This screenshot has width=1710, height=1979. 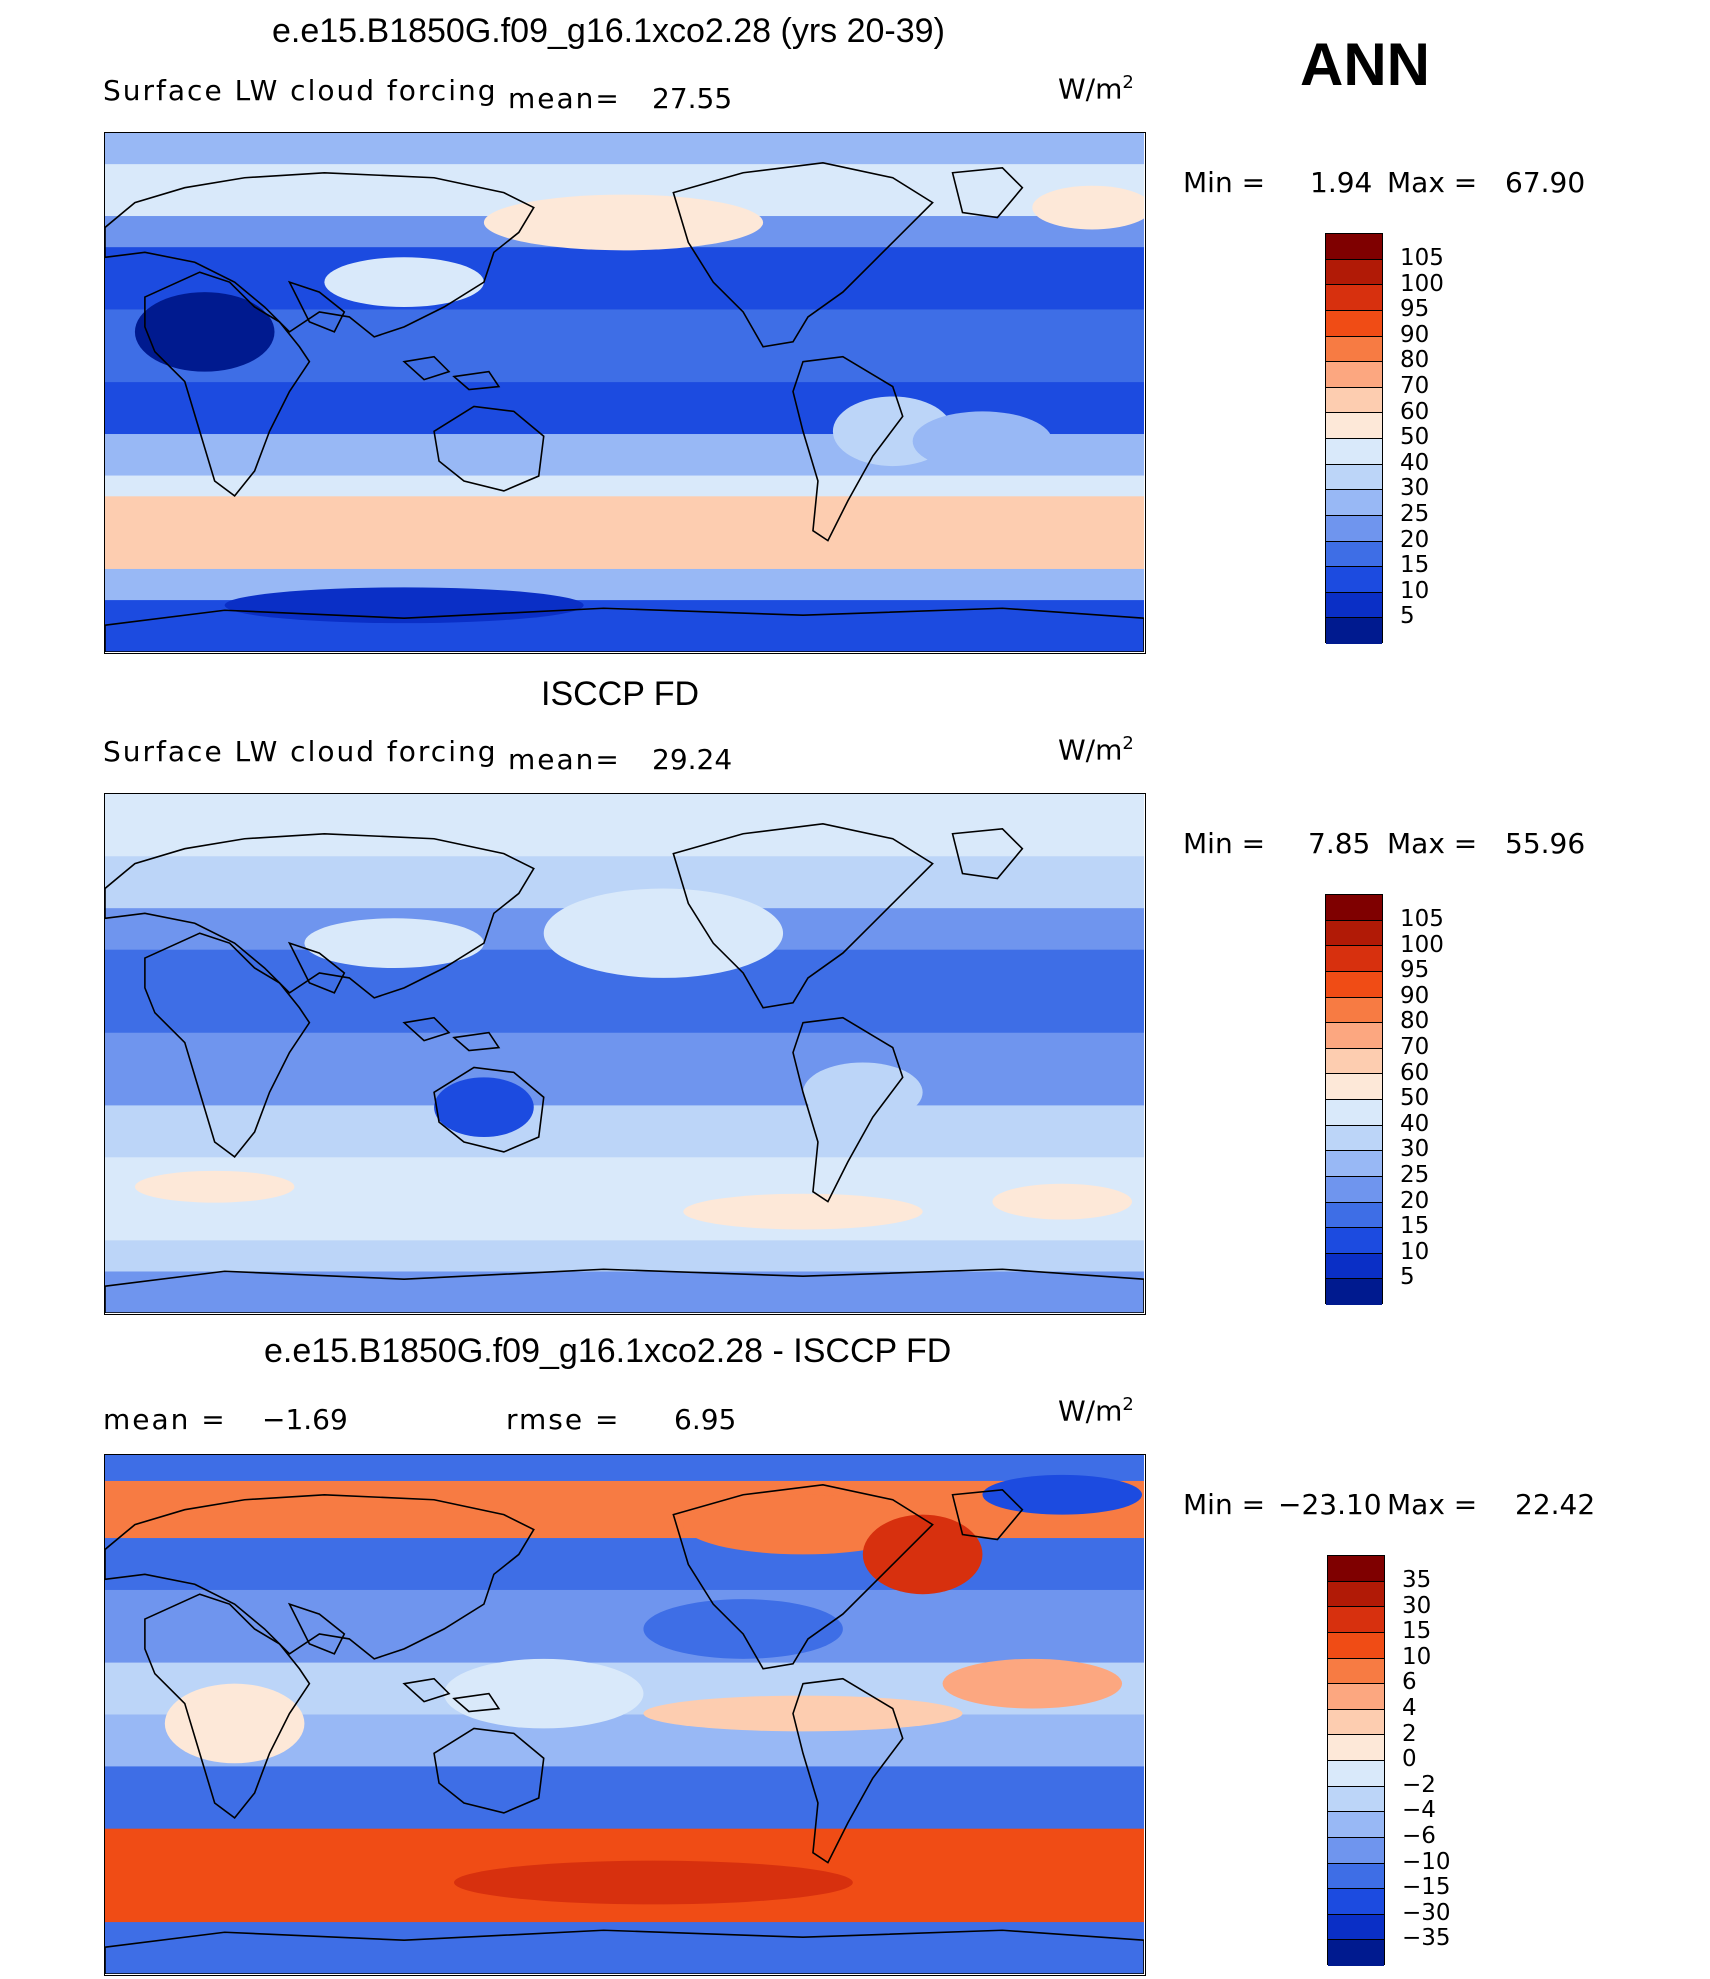 I want to click on colorbar-tick-label: 70, so click(x=1415, y=1046).